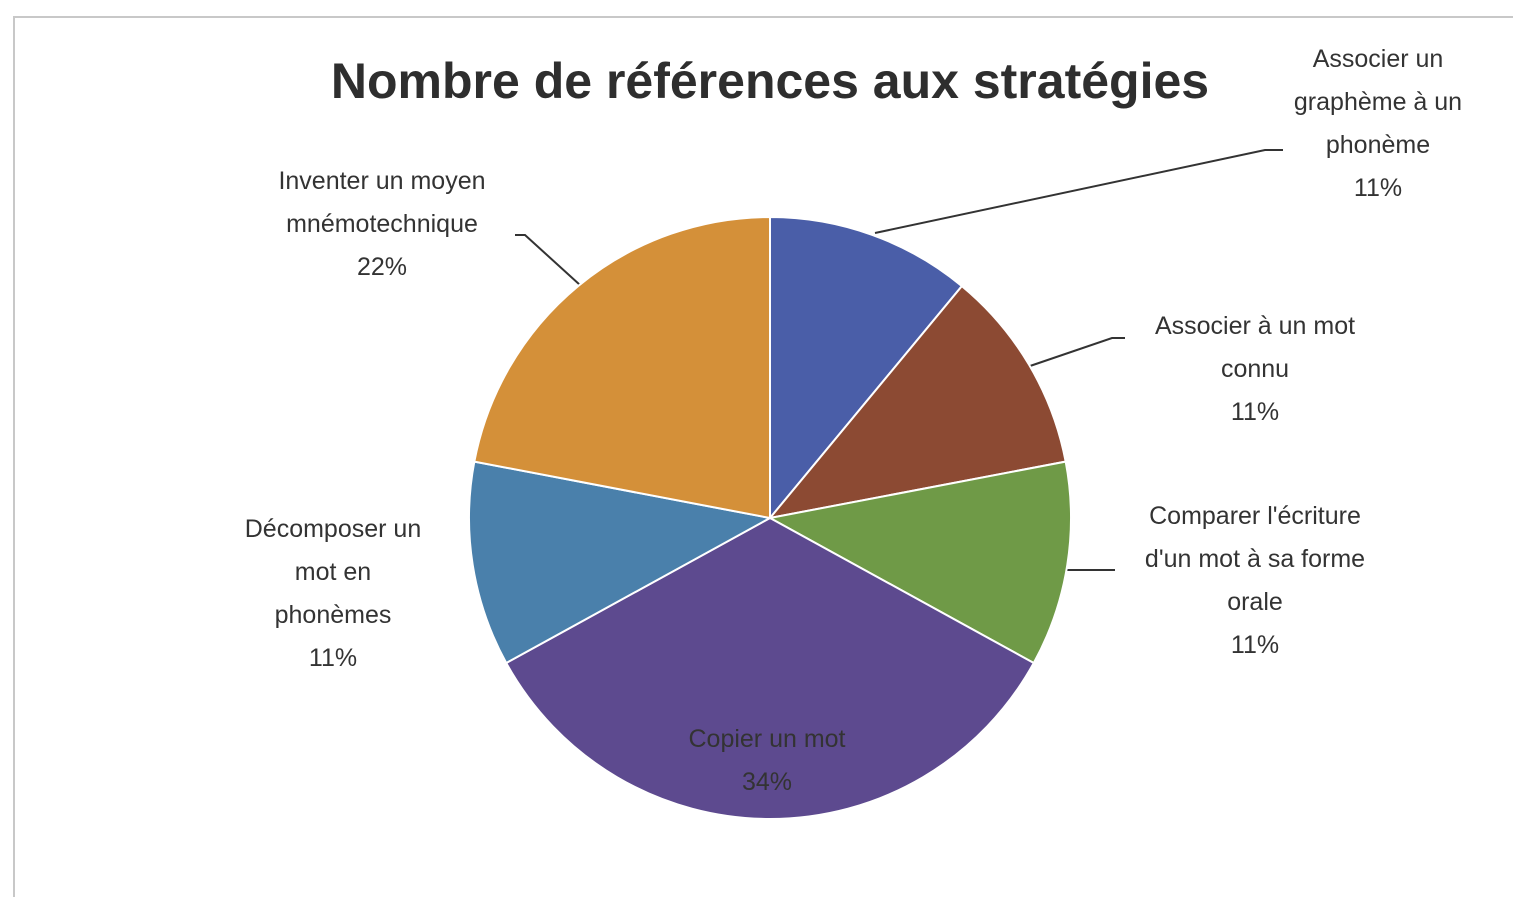  I want to click on category-label: Inventer un moyen mnémotechnique, so click(382, 202).